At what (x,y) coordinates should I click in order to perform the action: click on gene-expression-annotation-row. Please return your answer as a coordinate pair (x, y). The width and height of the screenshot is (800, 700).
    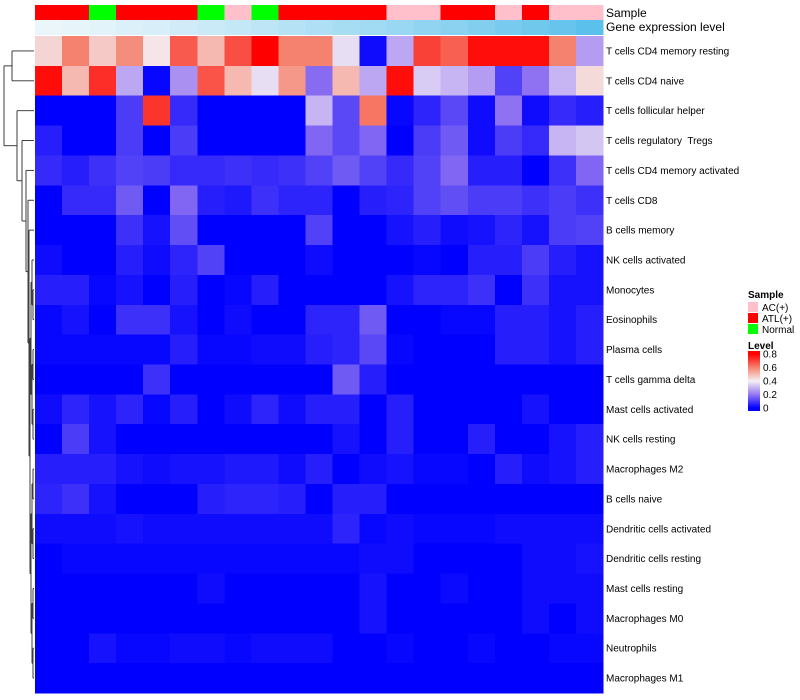
    Looking at the image, I should click on (319, 27).